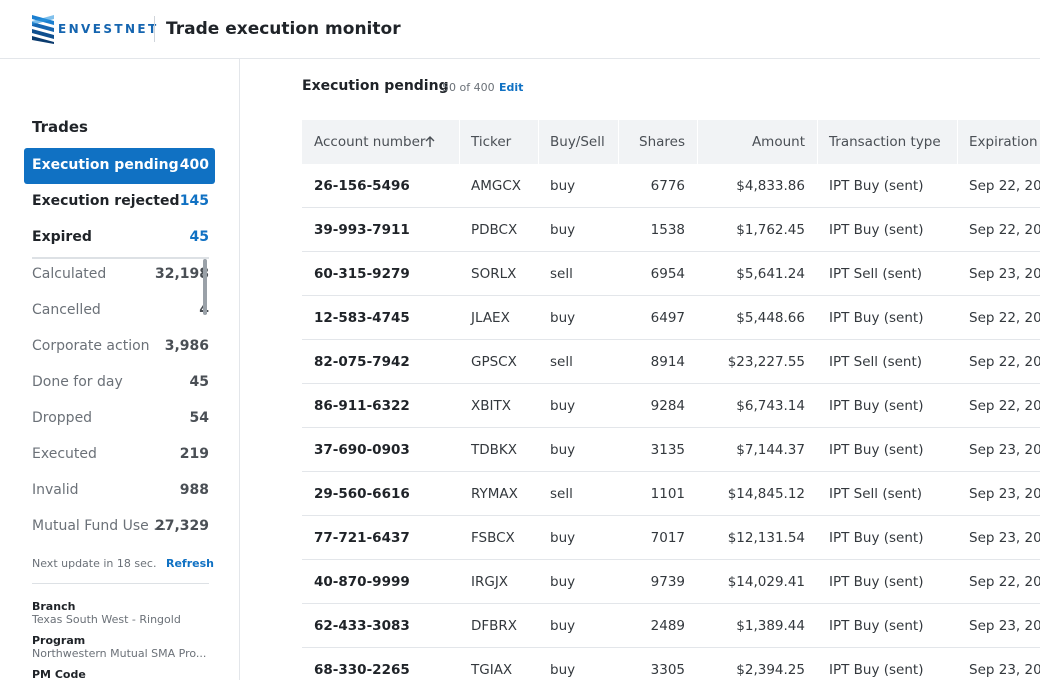 The height and width of the screenshot is (681, 1040). Describe the element at coordinates (667, 626) in the screenshot. I see `table-cell: 2489` at that location.